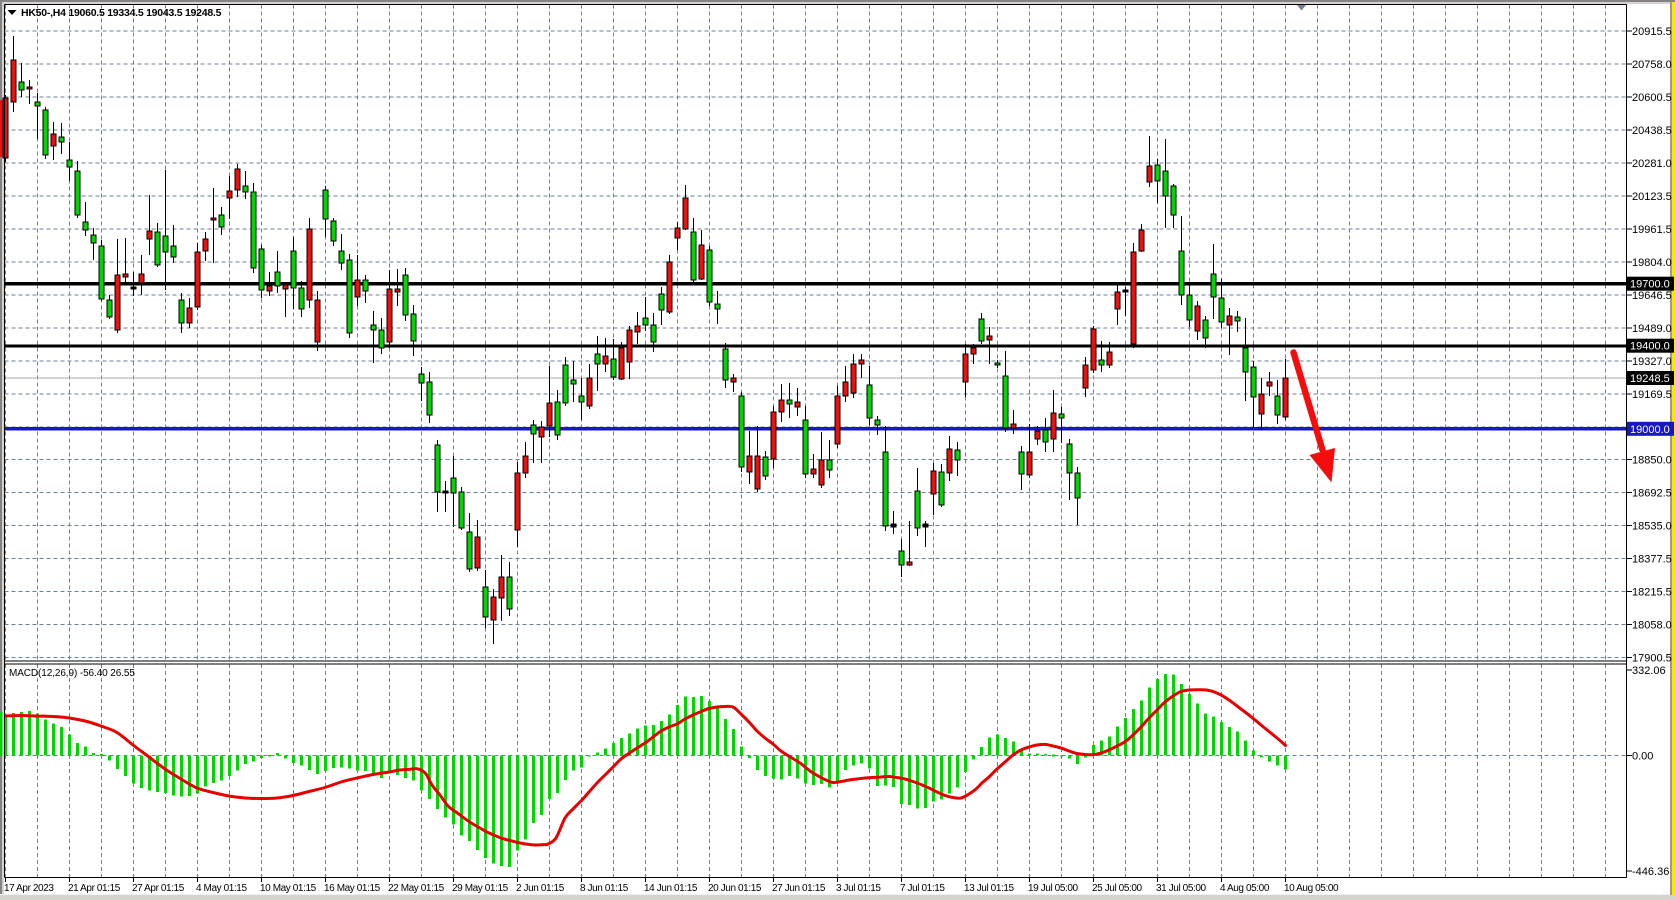 This screenshot has width=1675, height=900. Describe the element at coordinates (1652, 230) in the screenshot. I see `svg-text: 19961.5` at that location.